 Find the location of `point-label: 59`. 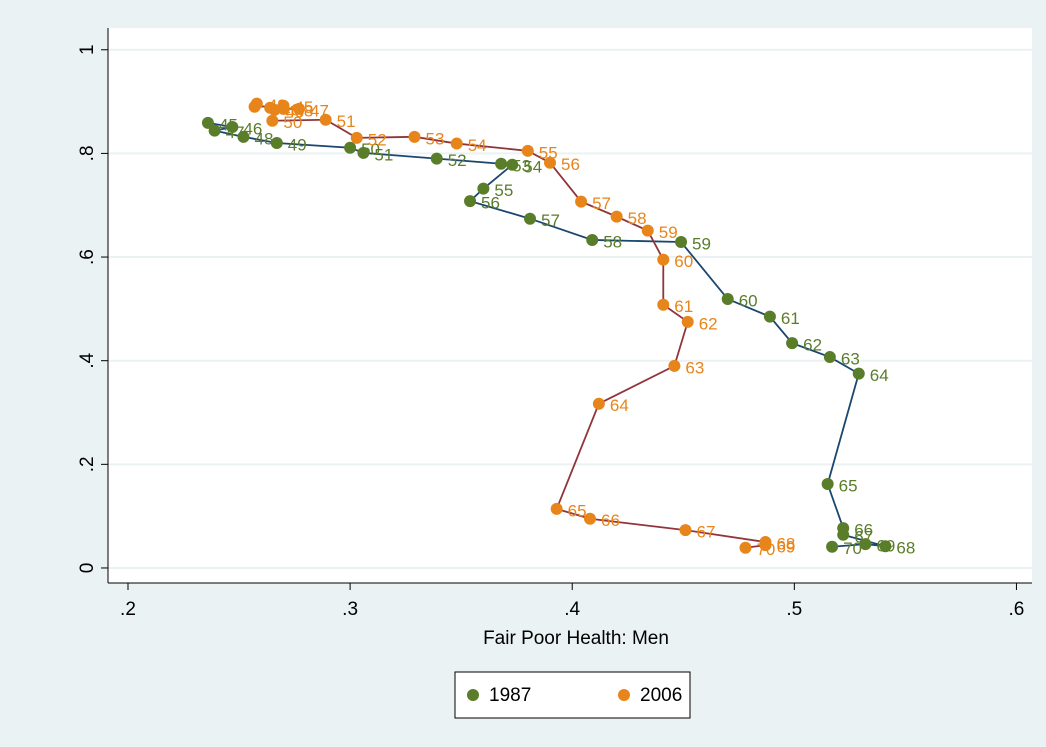

point-label: 59 is located at coordinates (701, 244).